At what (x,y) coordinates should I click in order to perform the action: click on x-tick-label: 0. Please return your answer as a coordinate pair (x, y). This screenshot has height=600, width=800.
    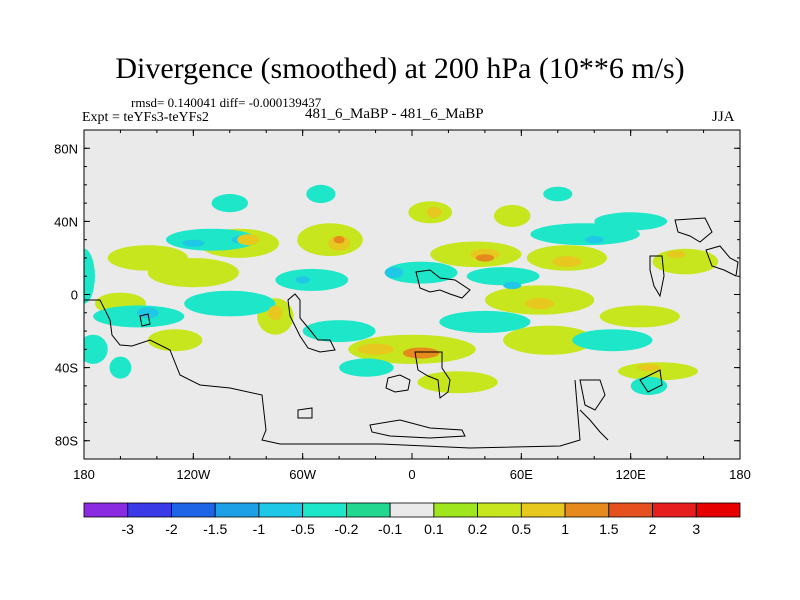
    Looking at the image, I should click on (411, 474).